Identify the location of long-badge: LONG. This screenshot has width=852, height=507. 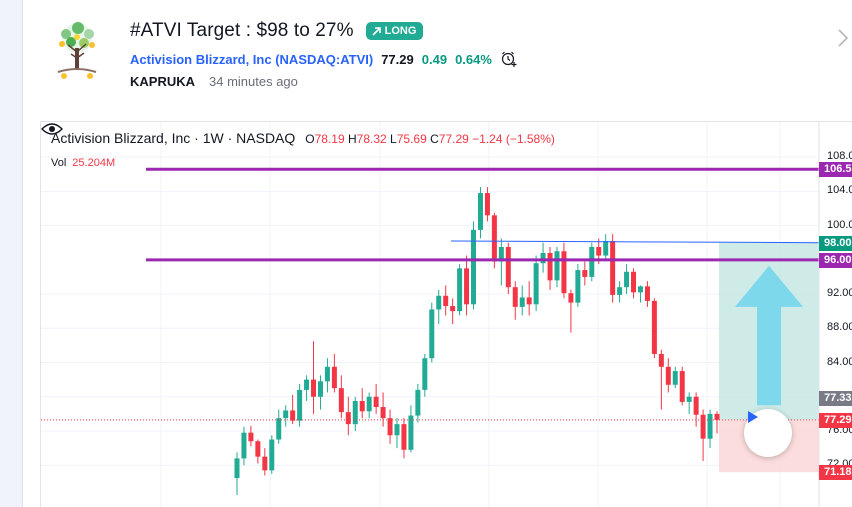
(394, 31).